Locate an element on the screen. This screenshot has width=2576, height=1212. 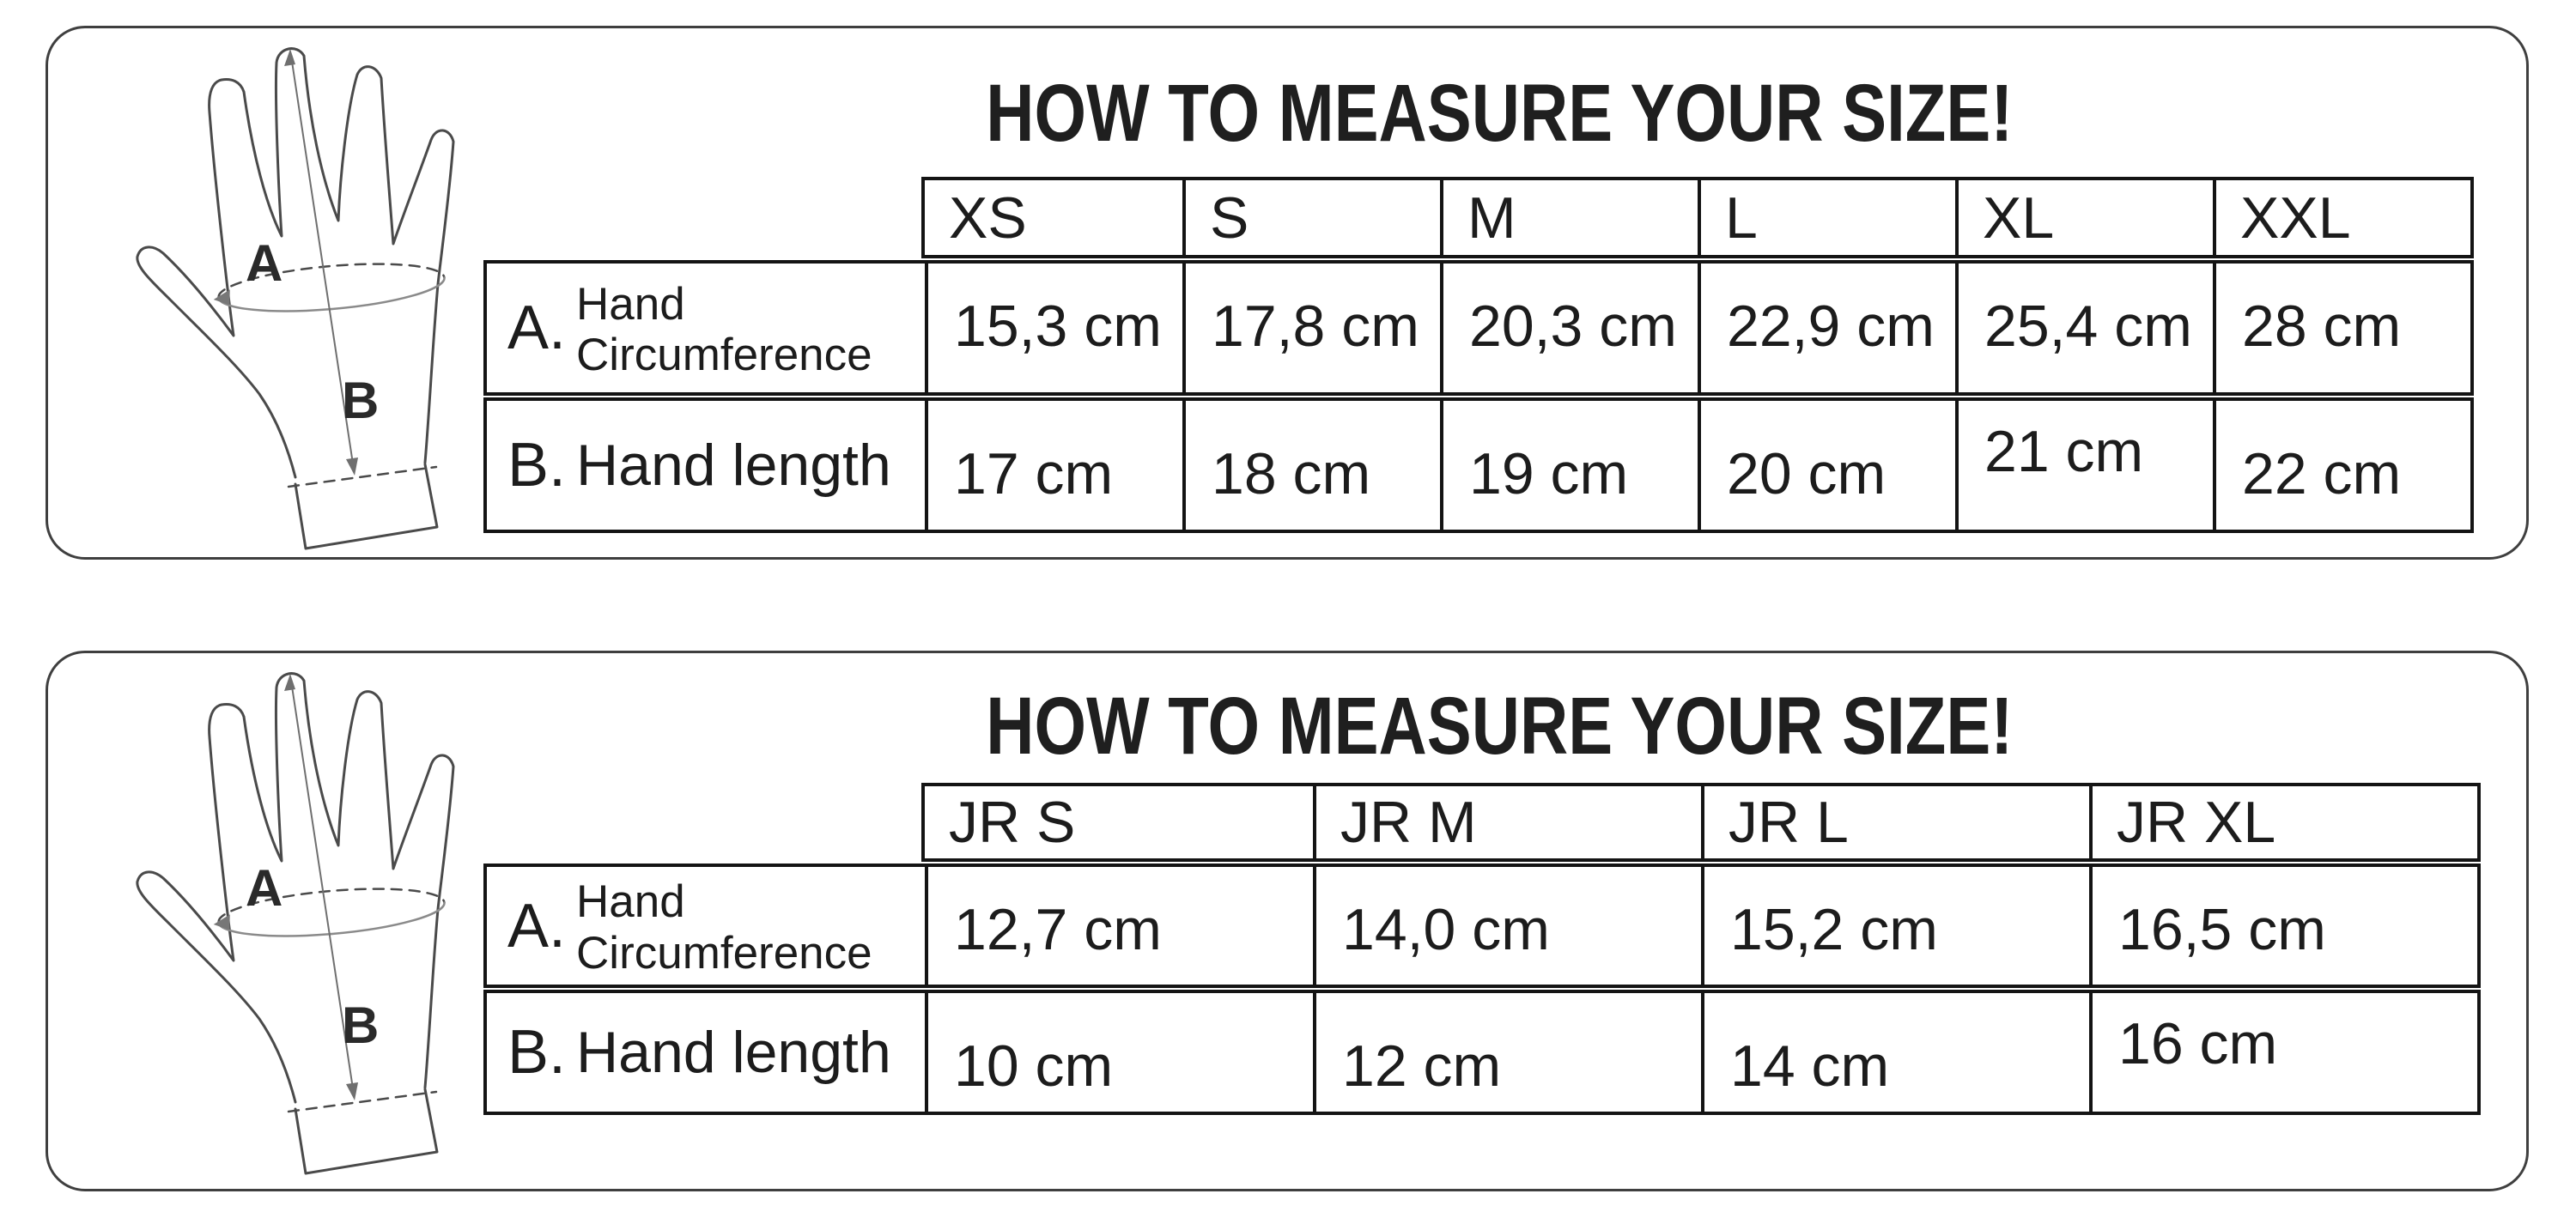
circumference-value-cell: 14,0 cm is located at coordinates (1507, 926).